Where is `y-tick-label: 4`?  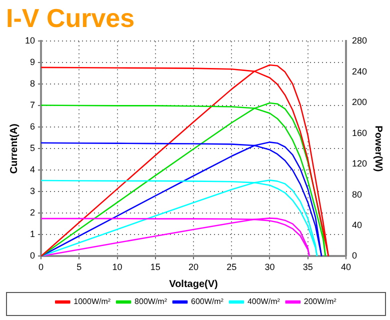
y-tick-label: 4 is located at coordinates (33, 169).